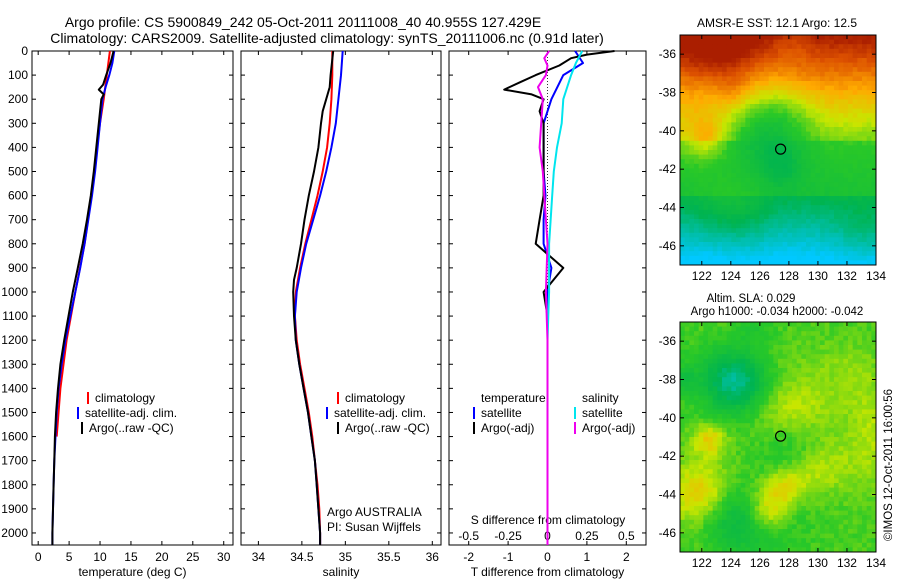 This screenshot has height=580, width=900. I want to click on y-tick-label: 2000, so click(14, 533).